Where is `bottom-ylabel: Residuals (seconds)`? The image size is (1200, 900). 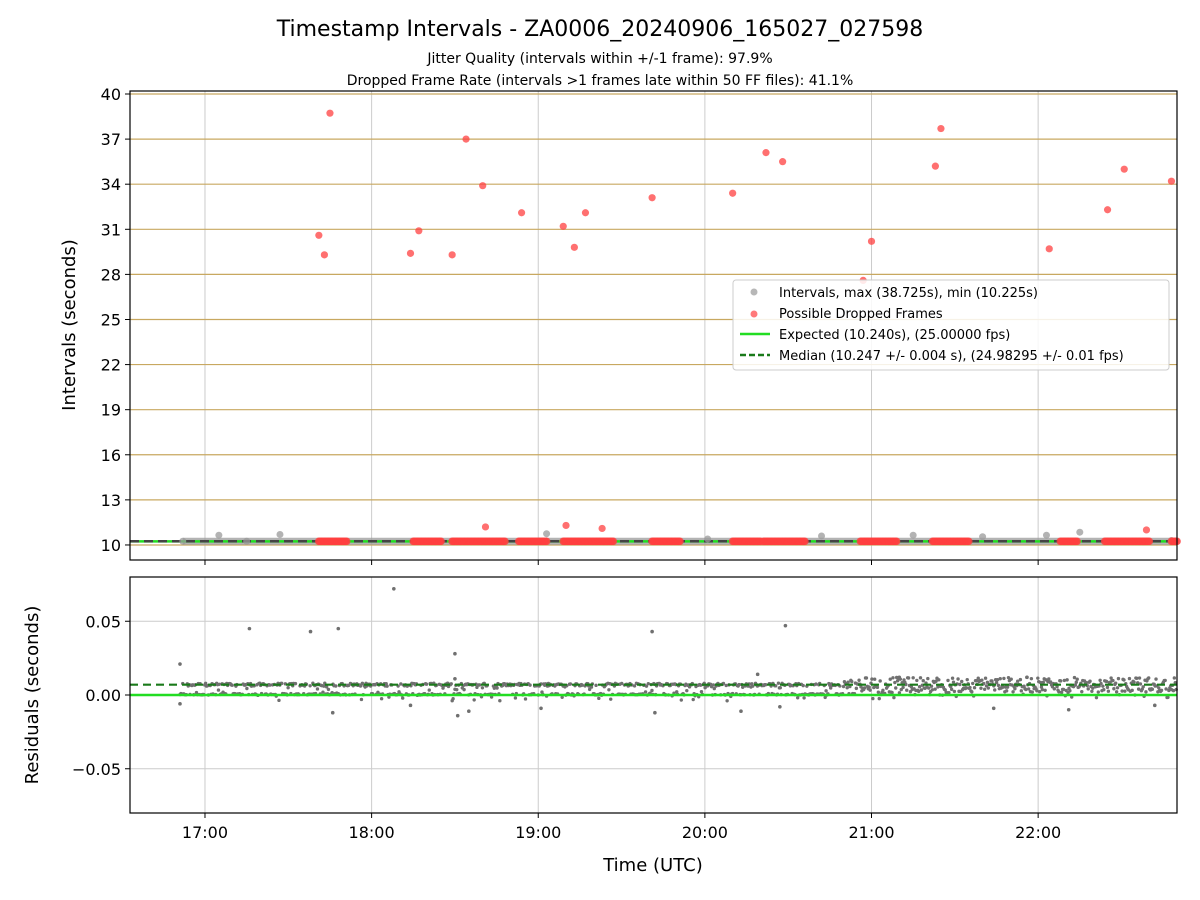 bottom-ylabel: Residuals (seconds) is located at coordinates (32, 695).